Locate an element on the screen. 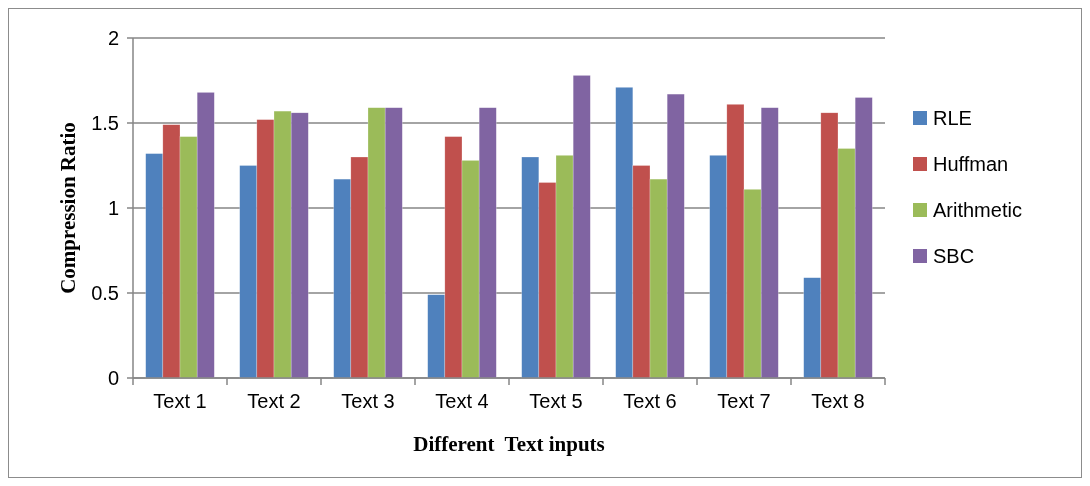 The height and width of the screenshot is (486, 1090). x-tick-label: Text 8 is located at coordinates (838, 401).